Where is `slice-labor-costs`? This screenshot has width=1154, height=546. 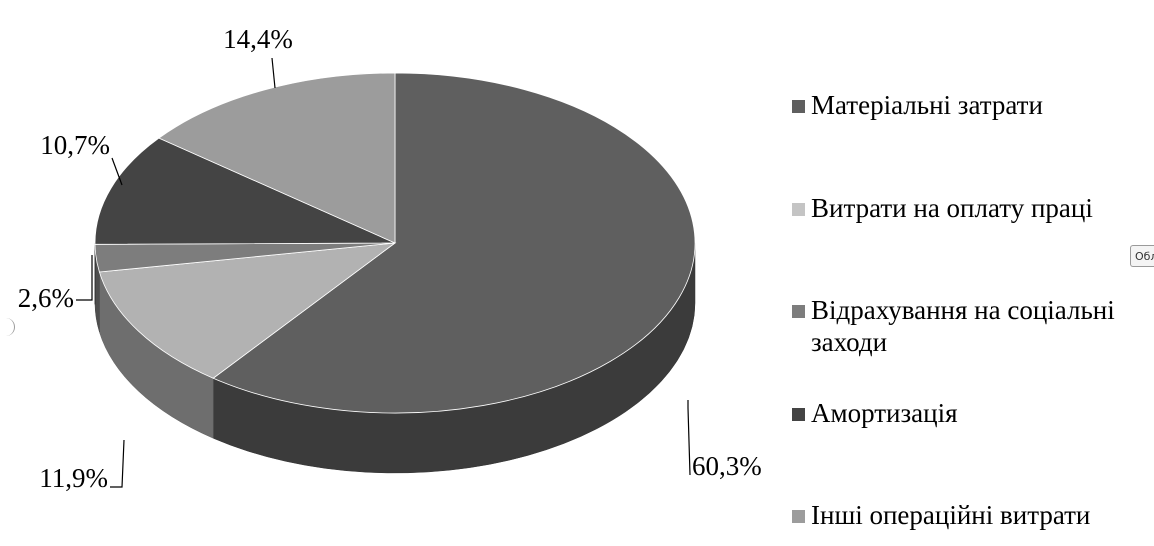 slice-labor-costs is located at coordinates (247, 310).